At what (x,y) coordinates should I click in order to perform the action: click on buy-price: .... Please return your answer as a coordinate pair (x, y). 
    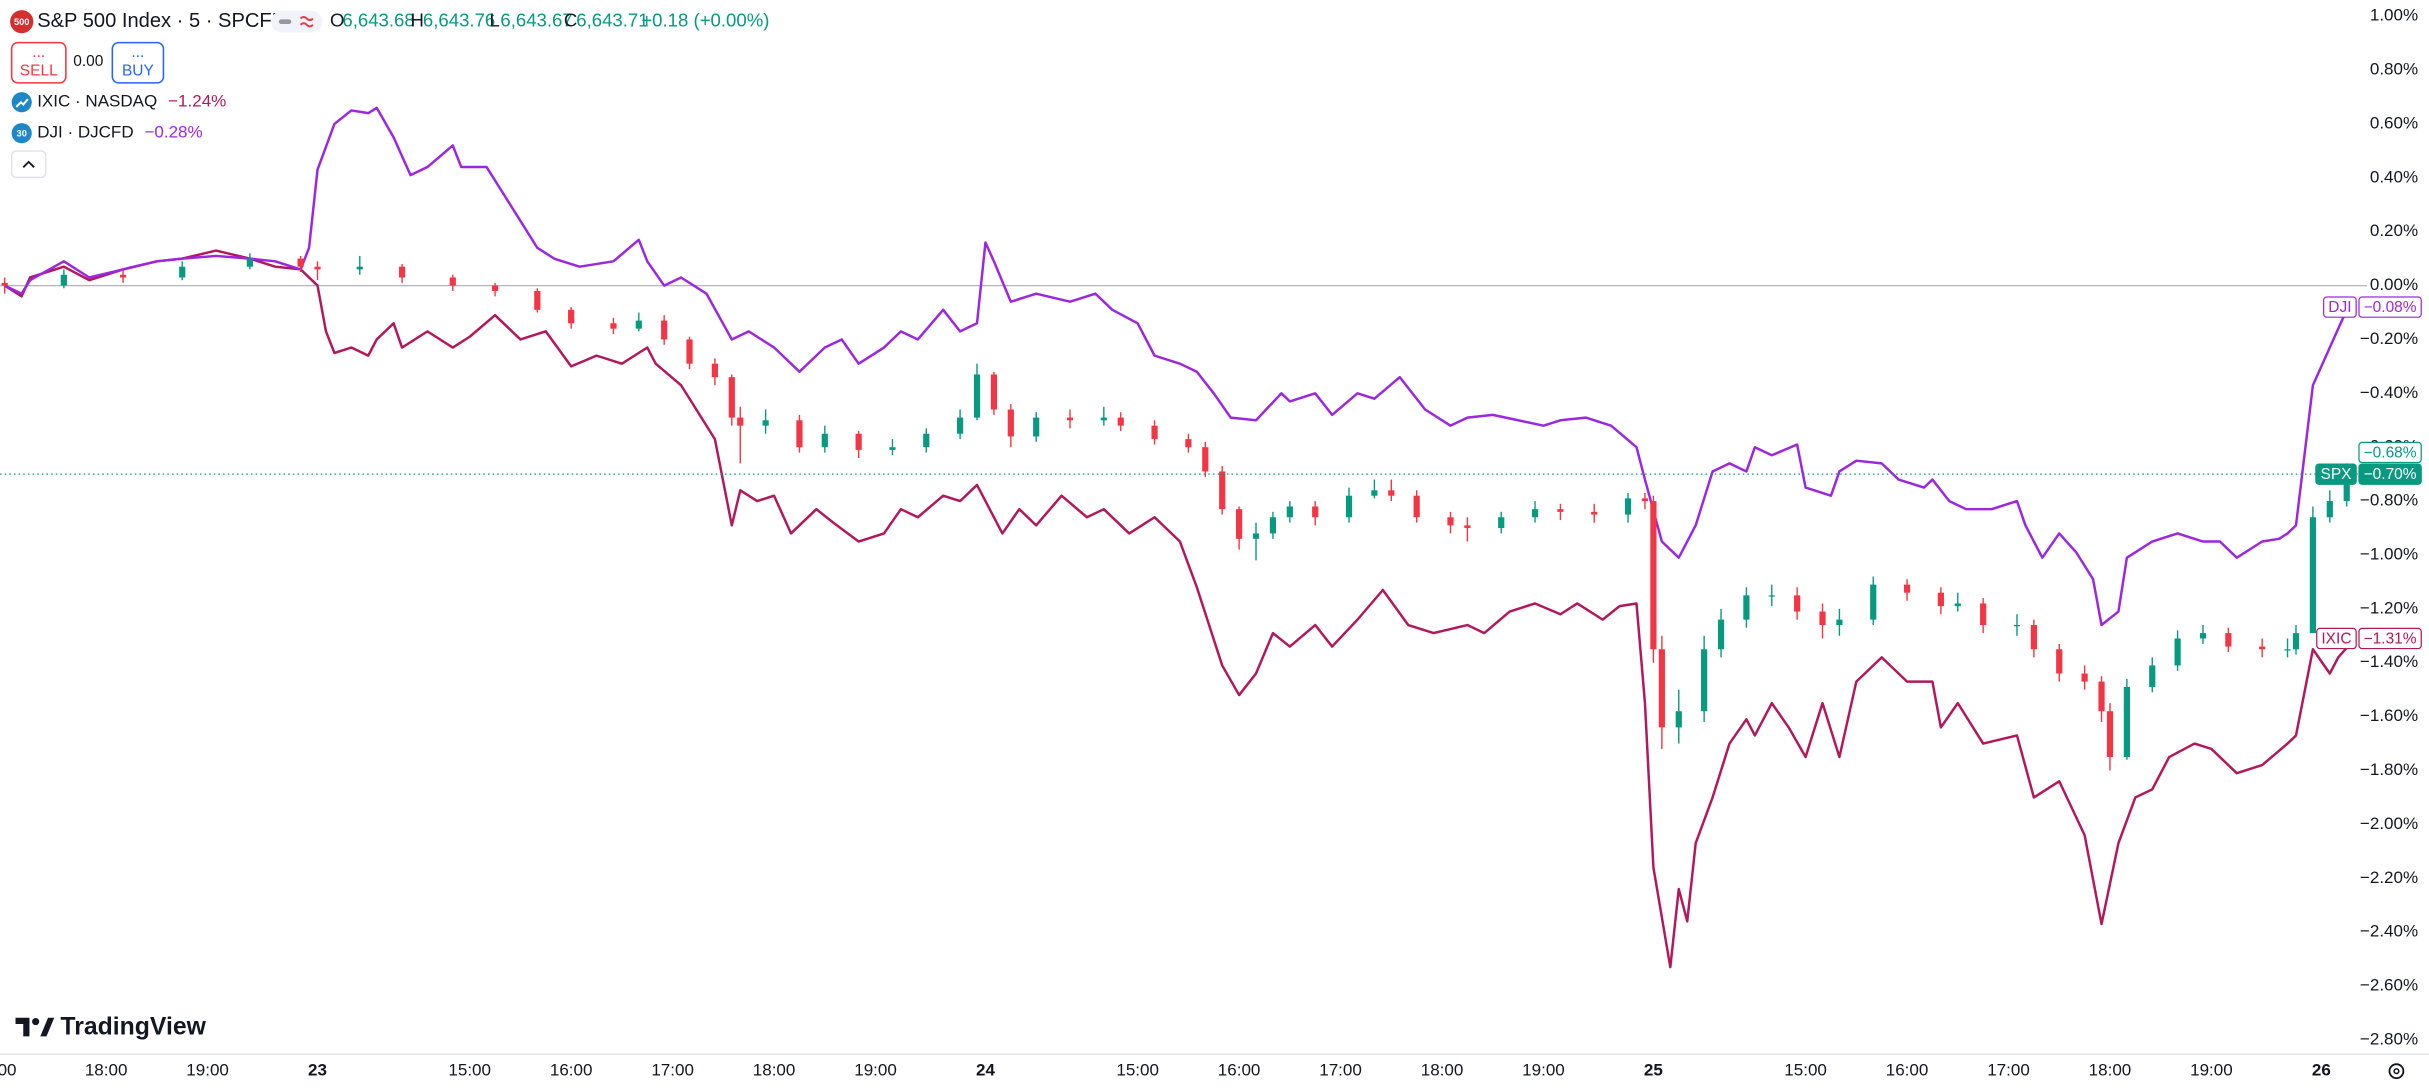
    Looking at the image, I should click on (137, 52).